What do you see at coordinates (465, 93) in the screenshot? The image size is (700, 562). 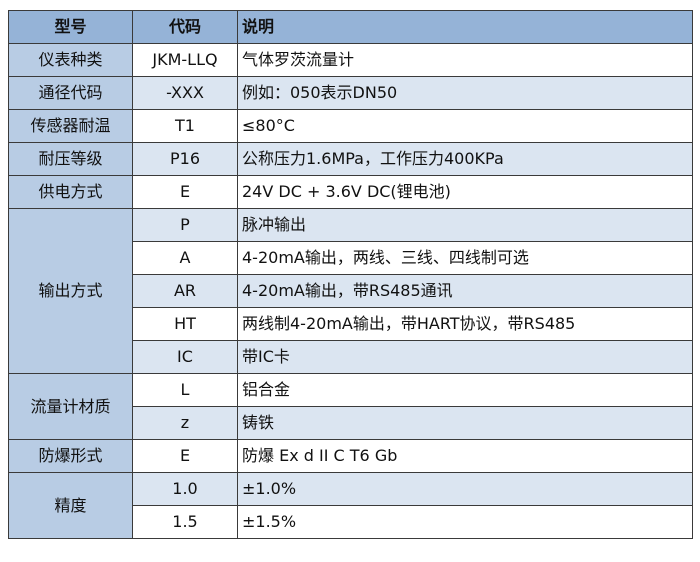 I see `description-cell: 例如：050表示DN50` at bounding box center [465, 93].